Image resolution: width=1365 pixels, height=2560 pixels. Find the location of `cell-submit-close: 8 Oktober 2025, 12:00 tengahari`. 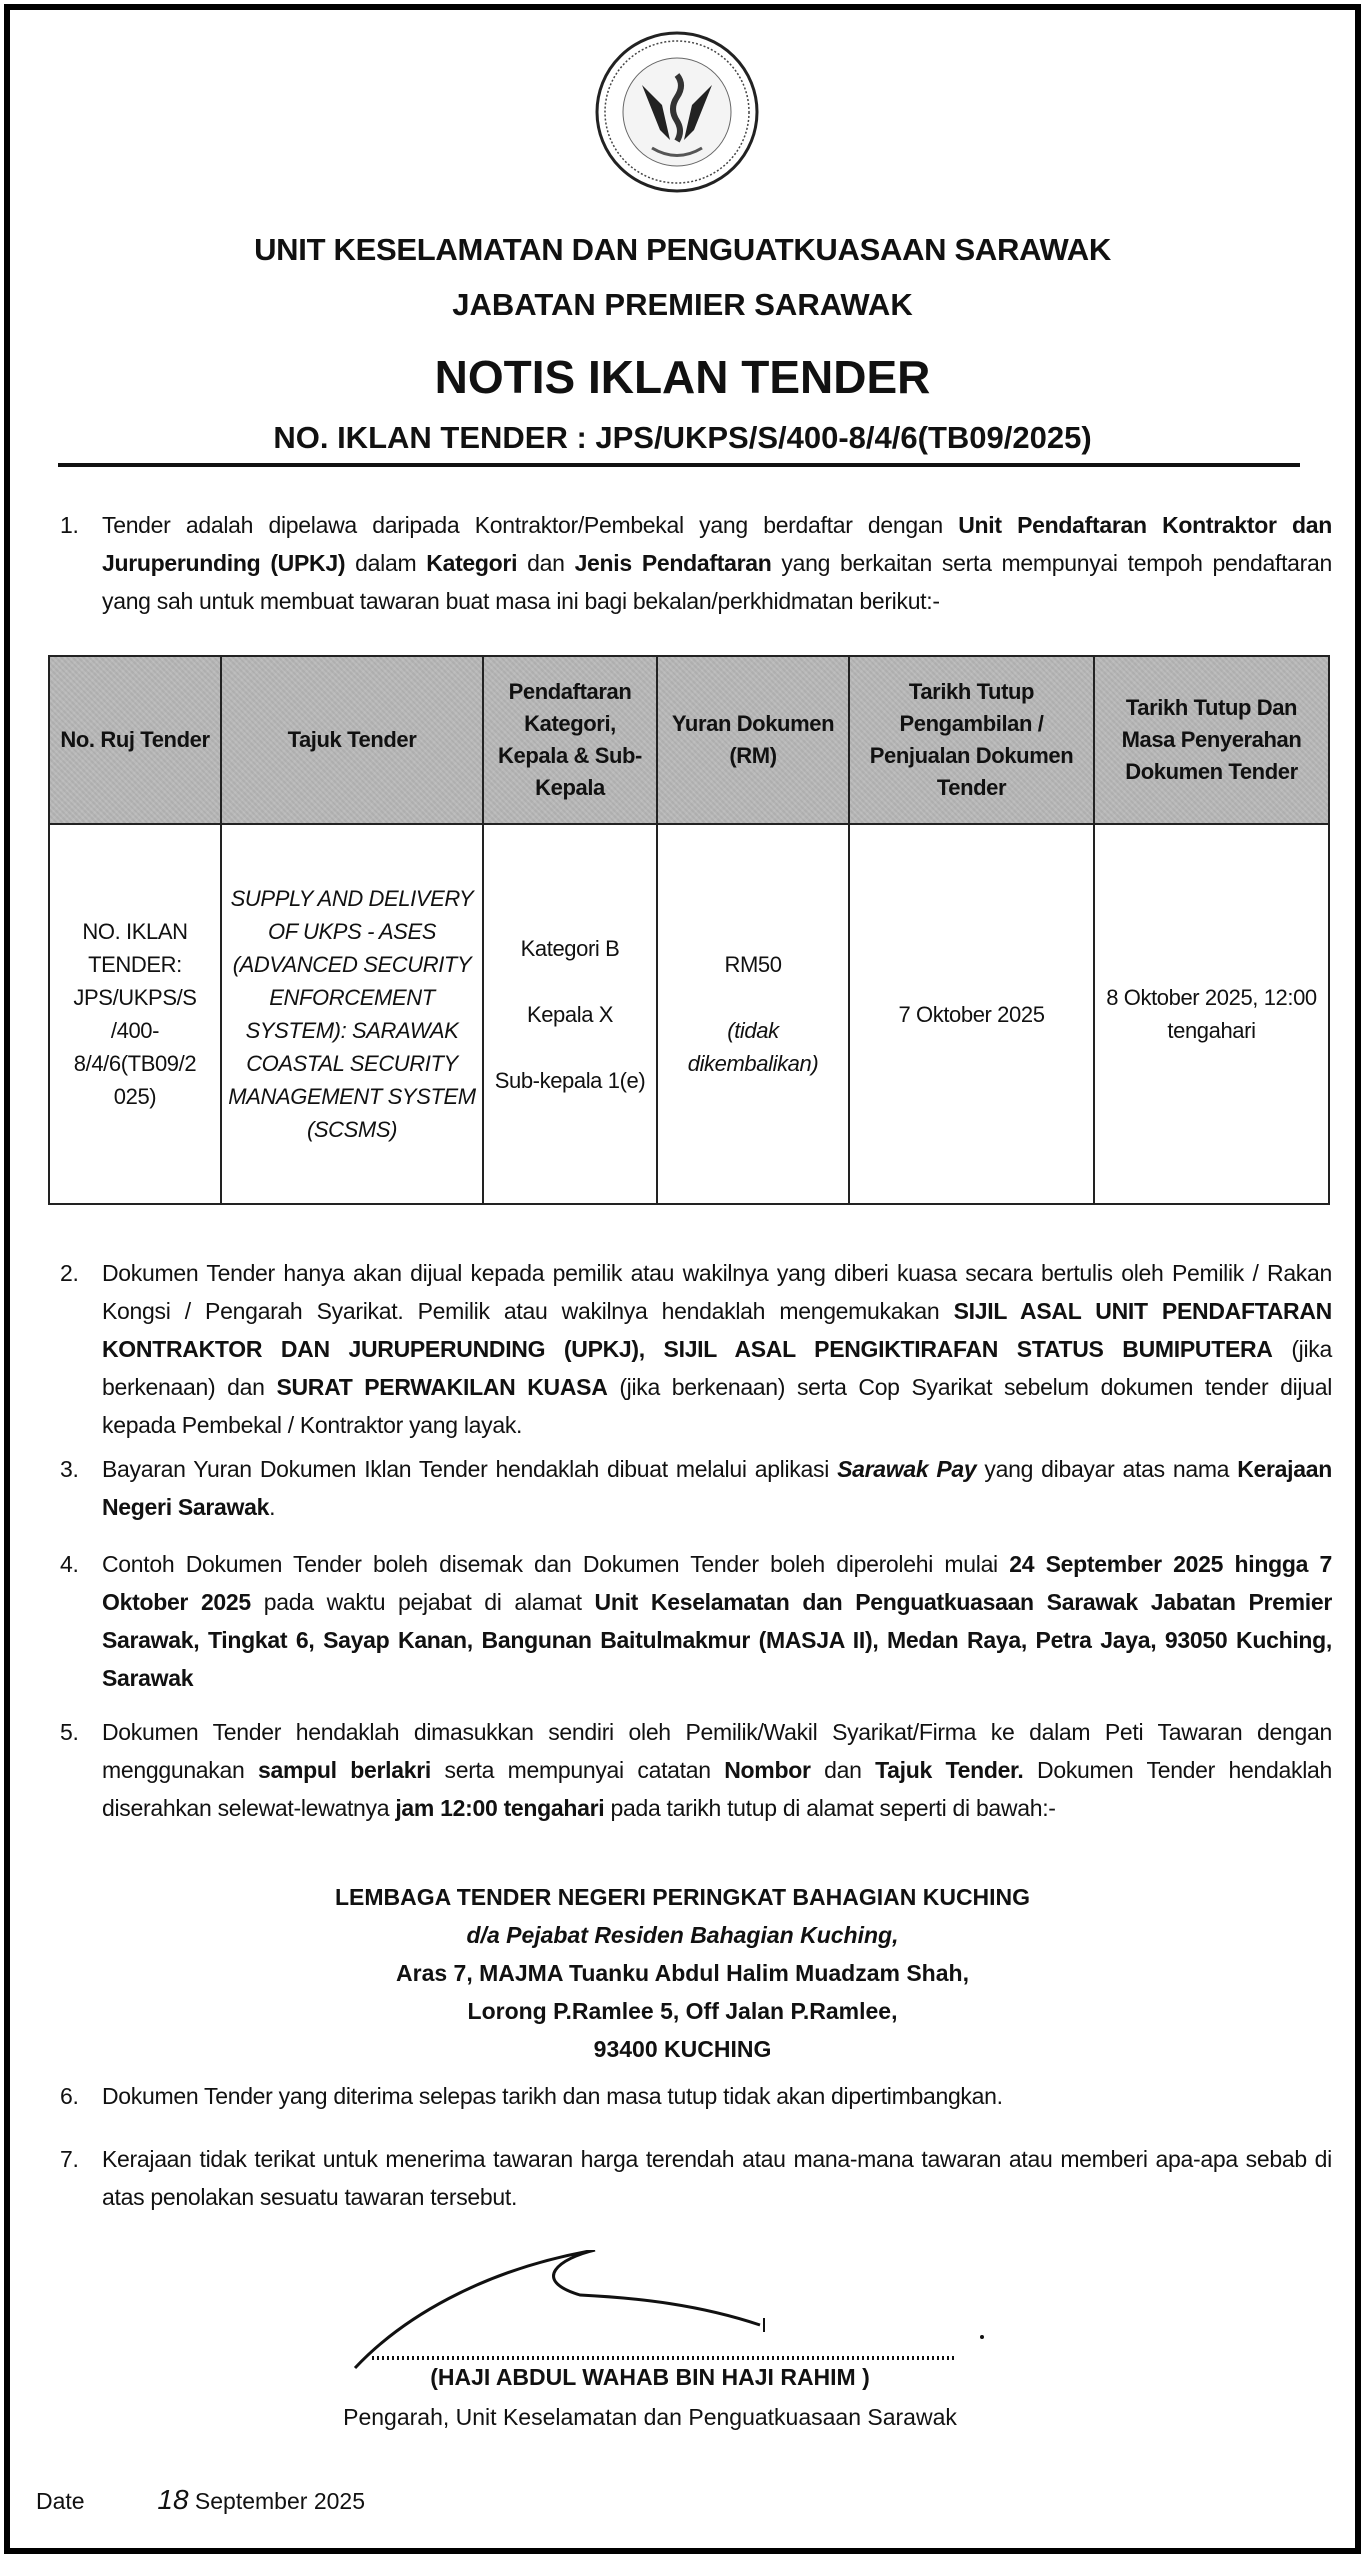

cell-submit-close: 8 Oktober 2025, 12:00 tengahari is located at coordinates (1211, 1014).